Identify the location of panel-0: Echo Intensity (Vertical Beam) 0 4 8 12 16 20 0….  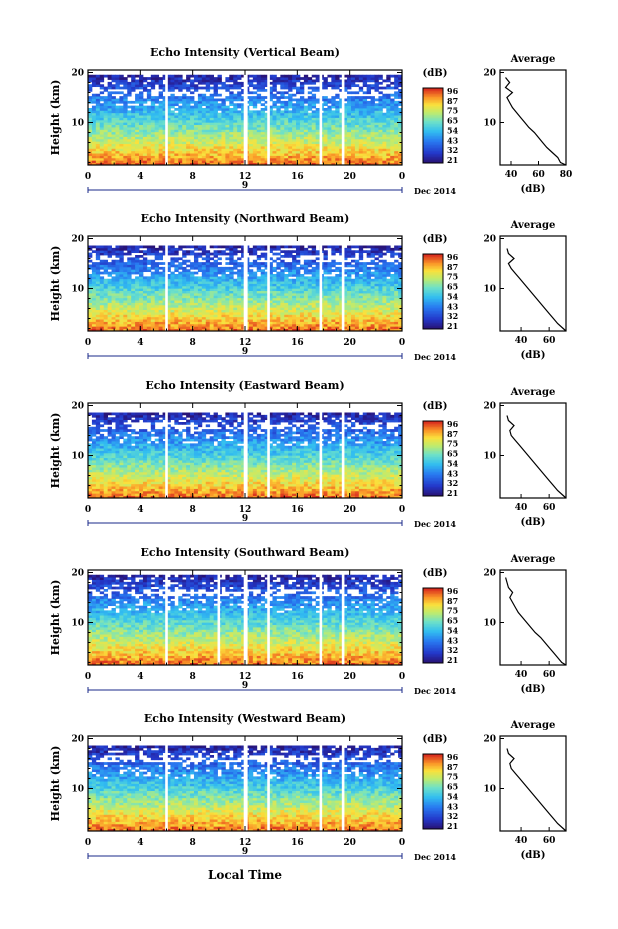
(310, 121).